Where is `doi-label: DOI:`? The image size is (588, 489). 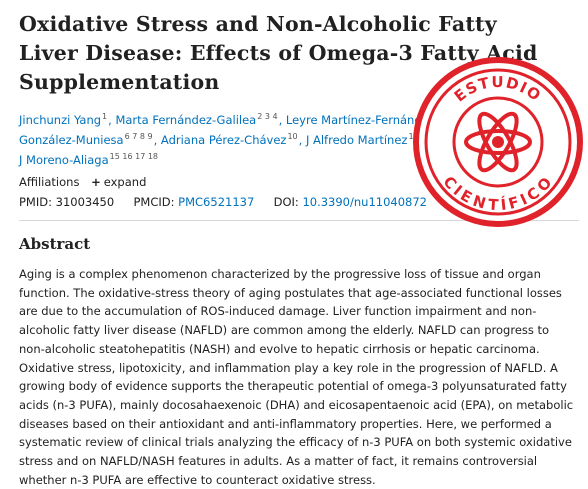 doi-label: DOI: is located at coordinates (286, 202).